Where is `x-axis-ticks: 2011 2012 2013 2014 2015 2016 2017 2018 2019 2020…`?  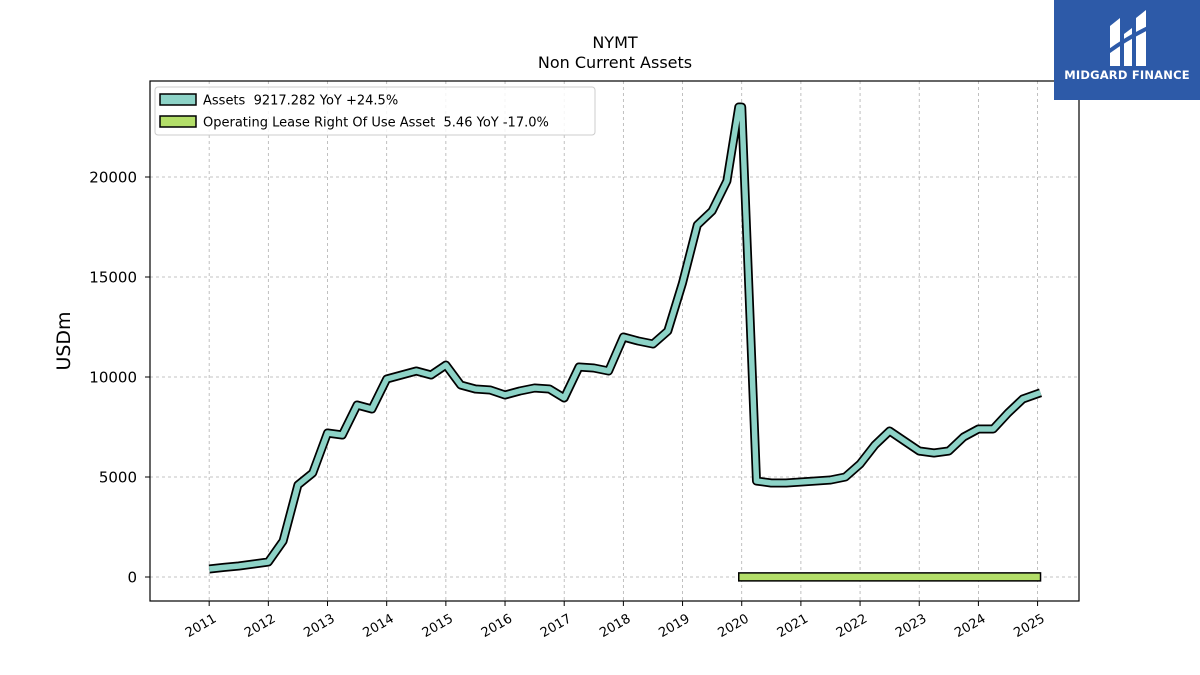 x-axis-ticks: 2011 2012 2013 2014 2015 2016 2017 2018 2019 2020… is located at coordinates (615, 621).